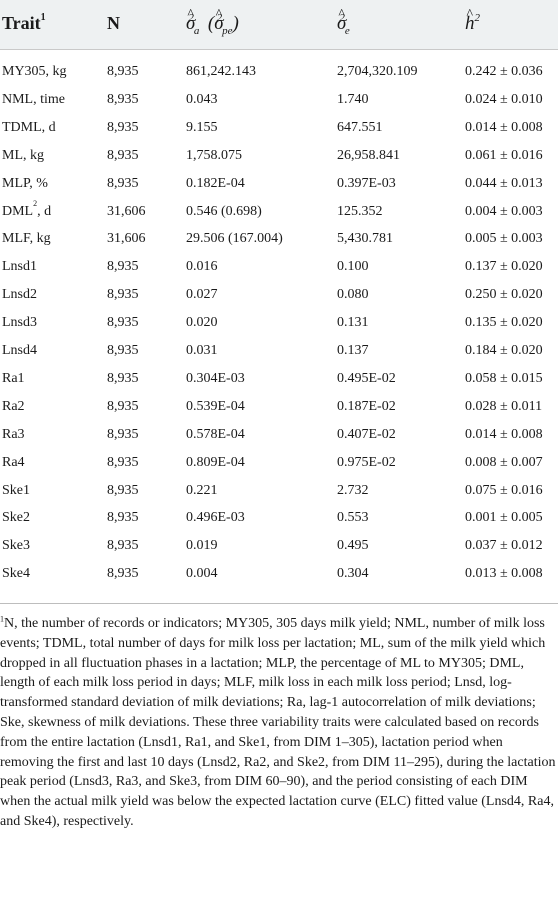 Image resolution: width=558 pixels, height=907 pixels. I want to click on trait-name: Lnsd2, so click(19, 295).